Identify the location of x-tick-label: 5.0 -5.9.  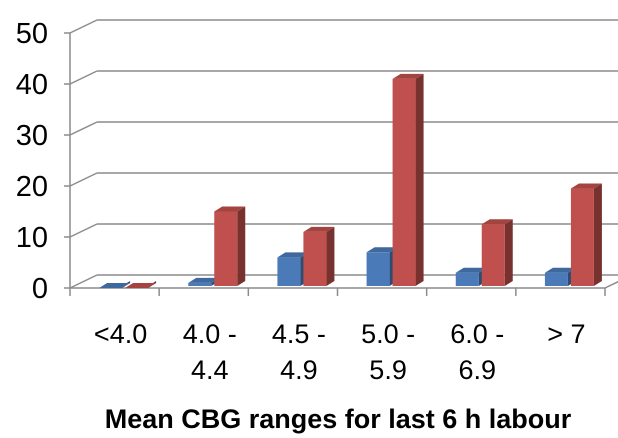
(388, 352).